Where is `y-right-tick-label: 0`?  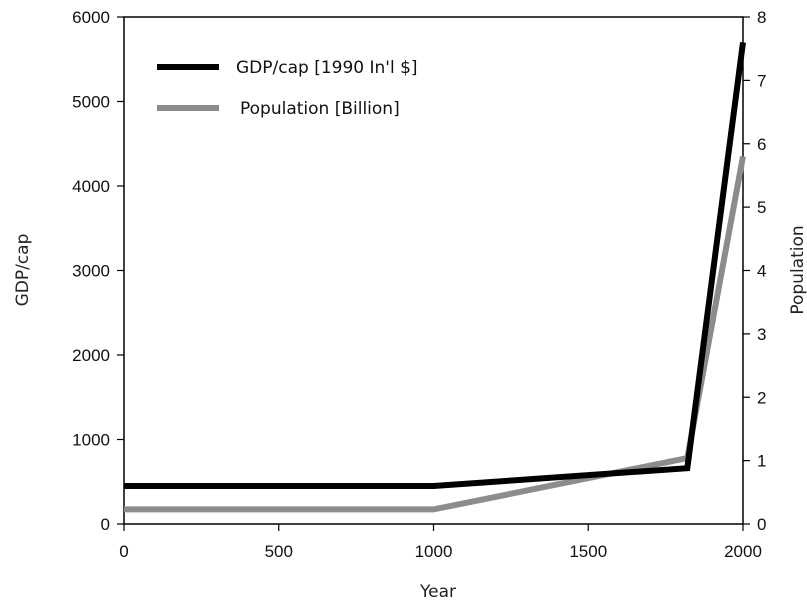
y-right-tick-label: 0 is located at coordinates (761, 524).